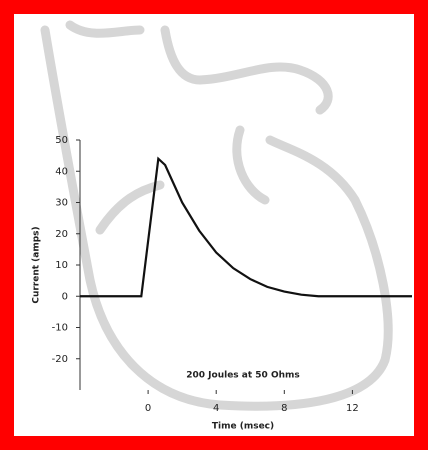 The height and width of the screenshot is (450, 428). Describe the element at coordinates (61, 265) in the screenshot. I see `y-tick-label: 10` at that location.